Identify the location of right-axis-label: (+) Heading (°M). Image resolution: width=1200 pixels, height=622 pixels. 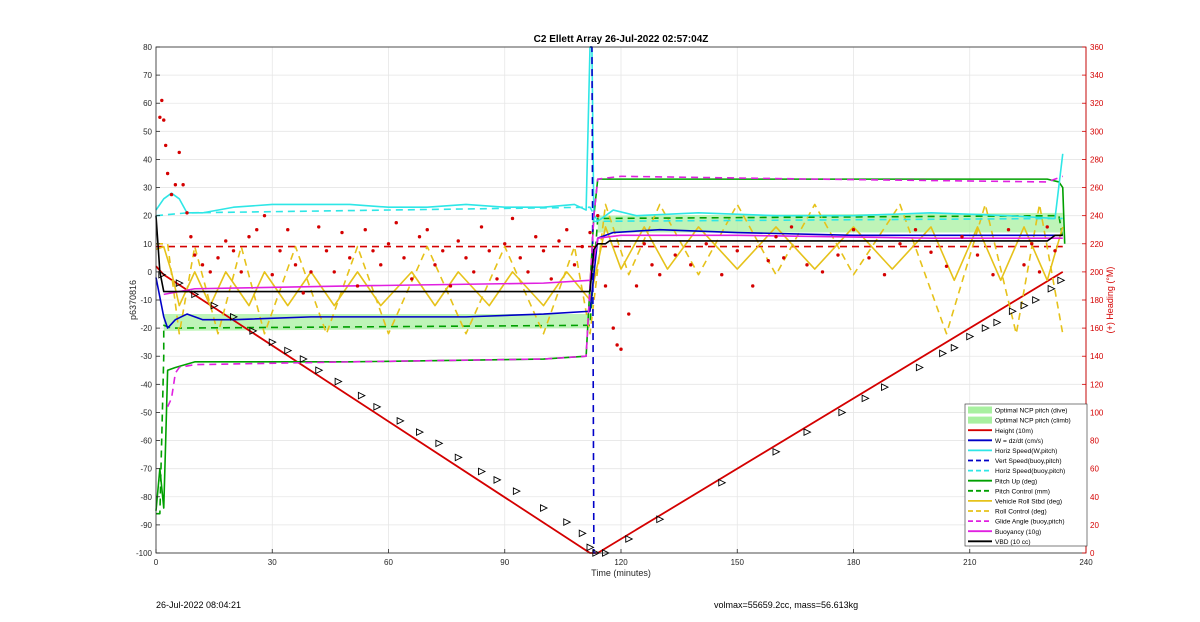
(1110, 300).